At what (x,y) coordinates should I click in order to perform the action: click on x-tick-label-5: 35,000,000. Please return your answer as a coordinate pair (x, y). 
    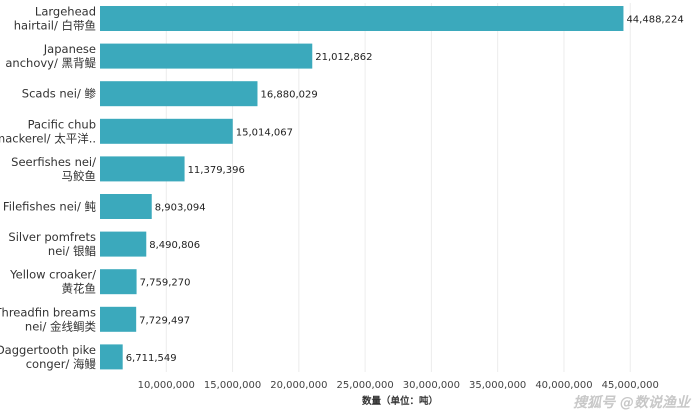
    Looking at the image, I should click on (497, 385).